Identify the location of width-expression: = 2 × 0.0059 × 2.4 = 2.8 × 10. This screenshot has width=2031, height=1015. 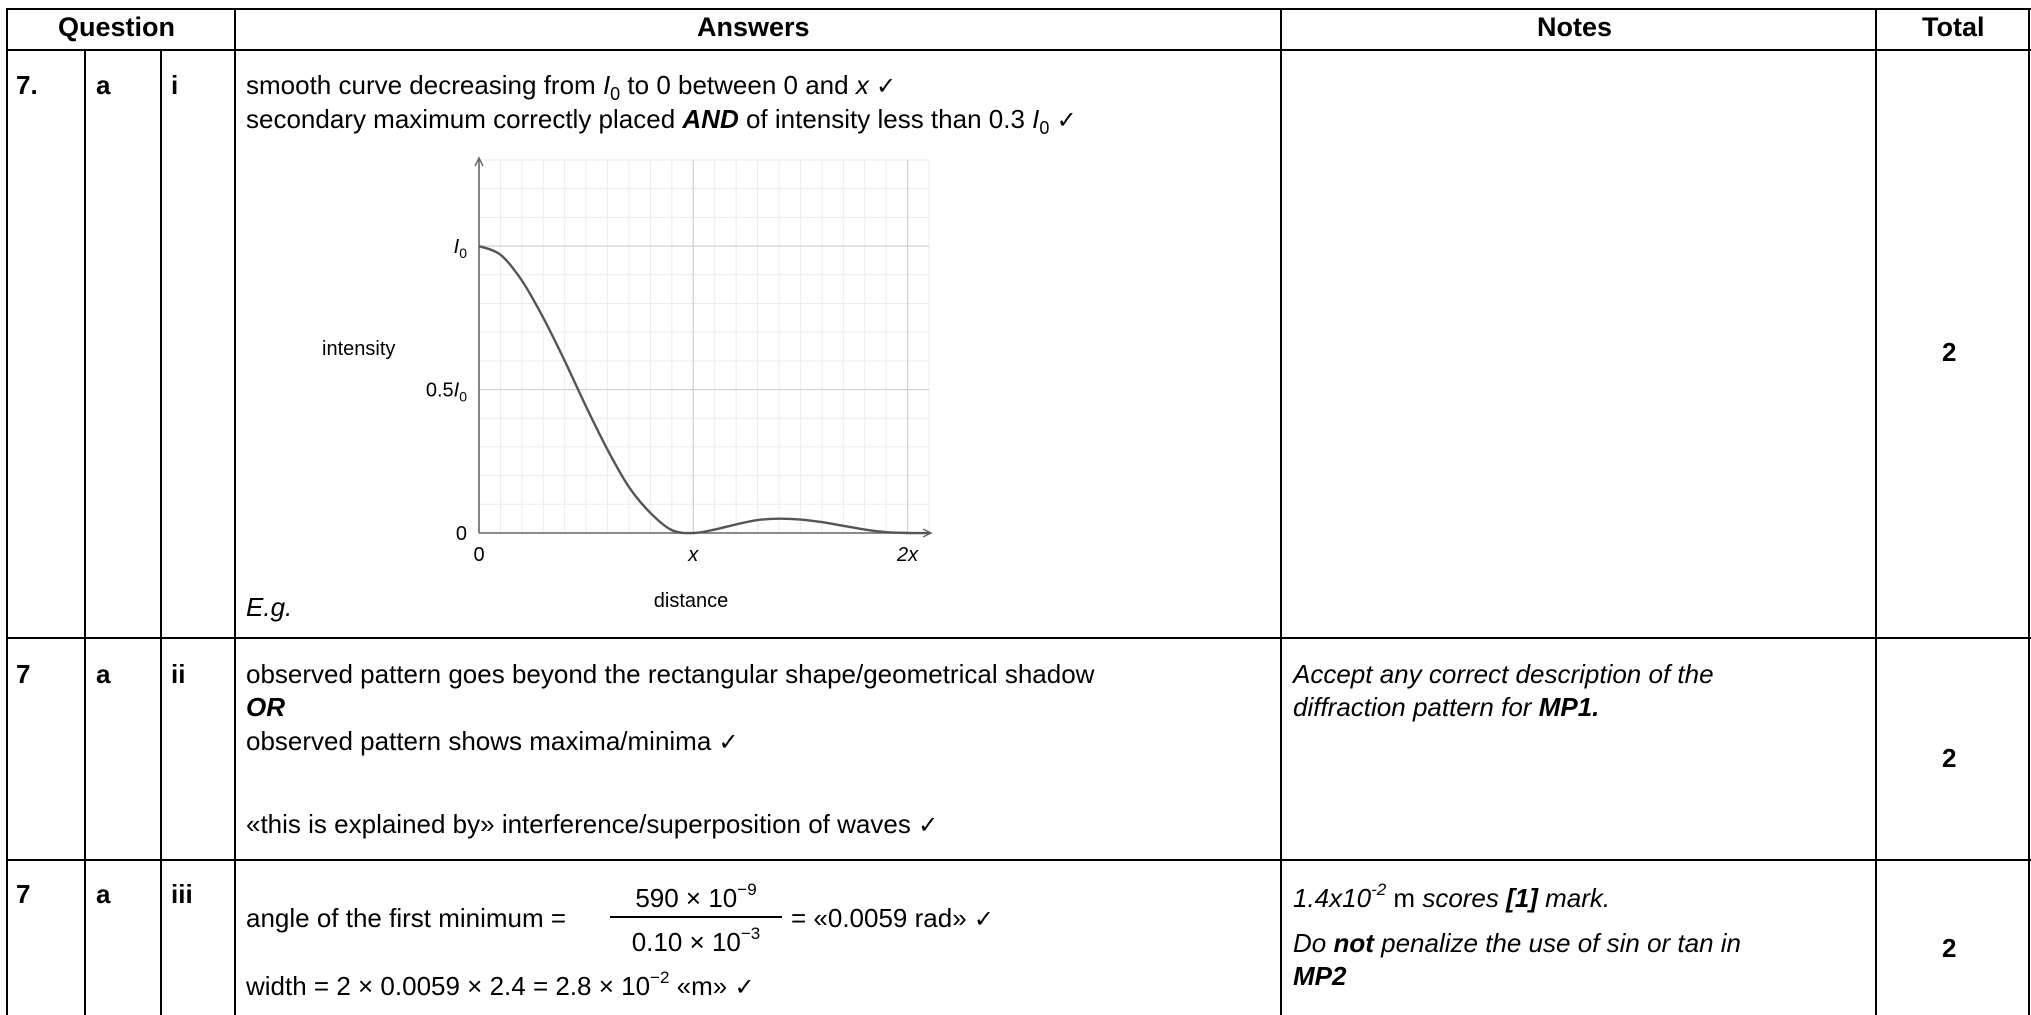
(482, 986).